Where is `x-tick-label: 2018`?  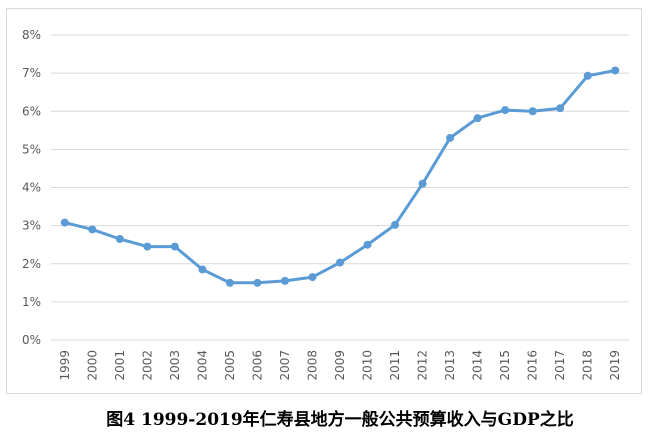 x-tick-label: 2018 is located at coordinates (588, 365).